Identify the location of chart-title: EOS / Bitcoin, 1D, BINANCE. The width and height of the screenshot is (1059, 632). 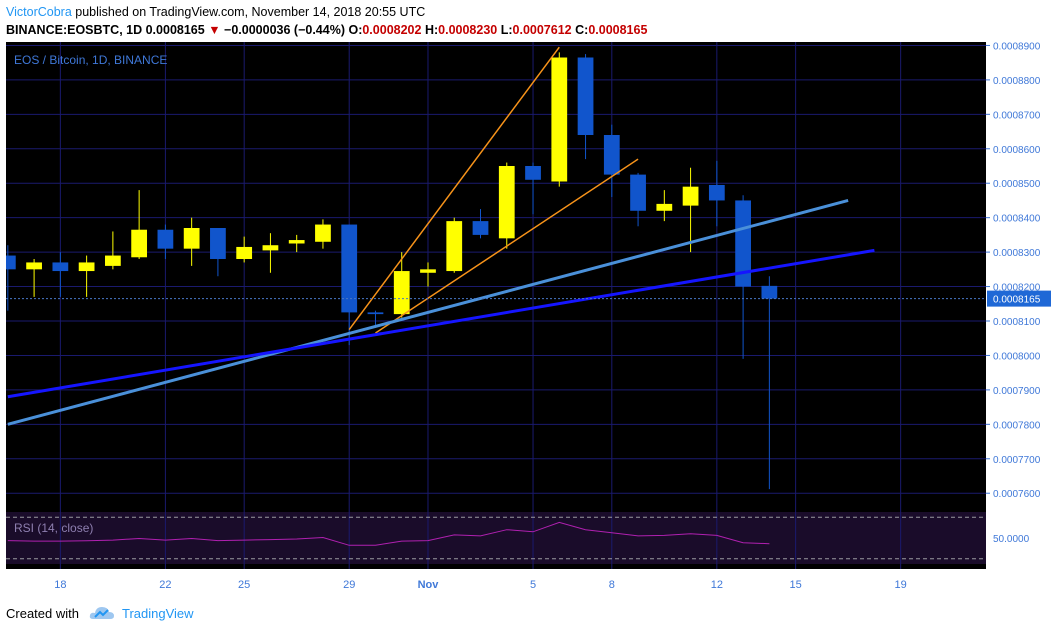
(90, 60).